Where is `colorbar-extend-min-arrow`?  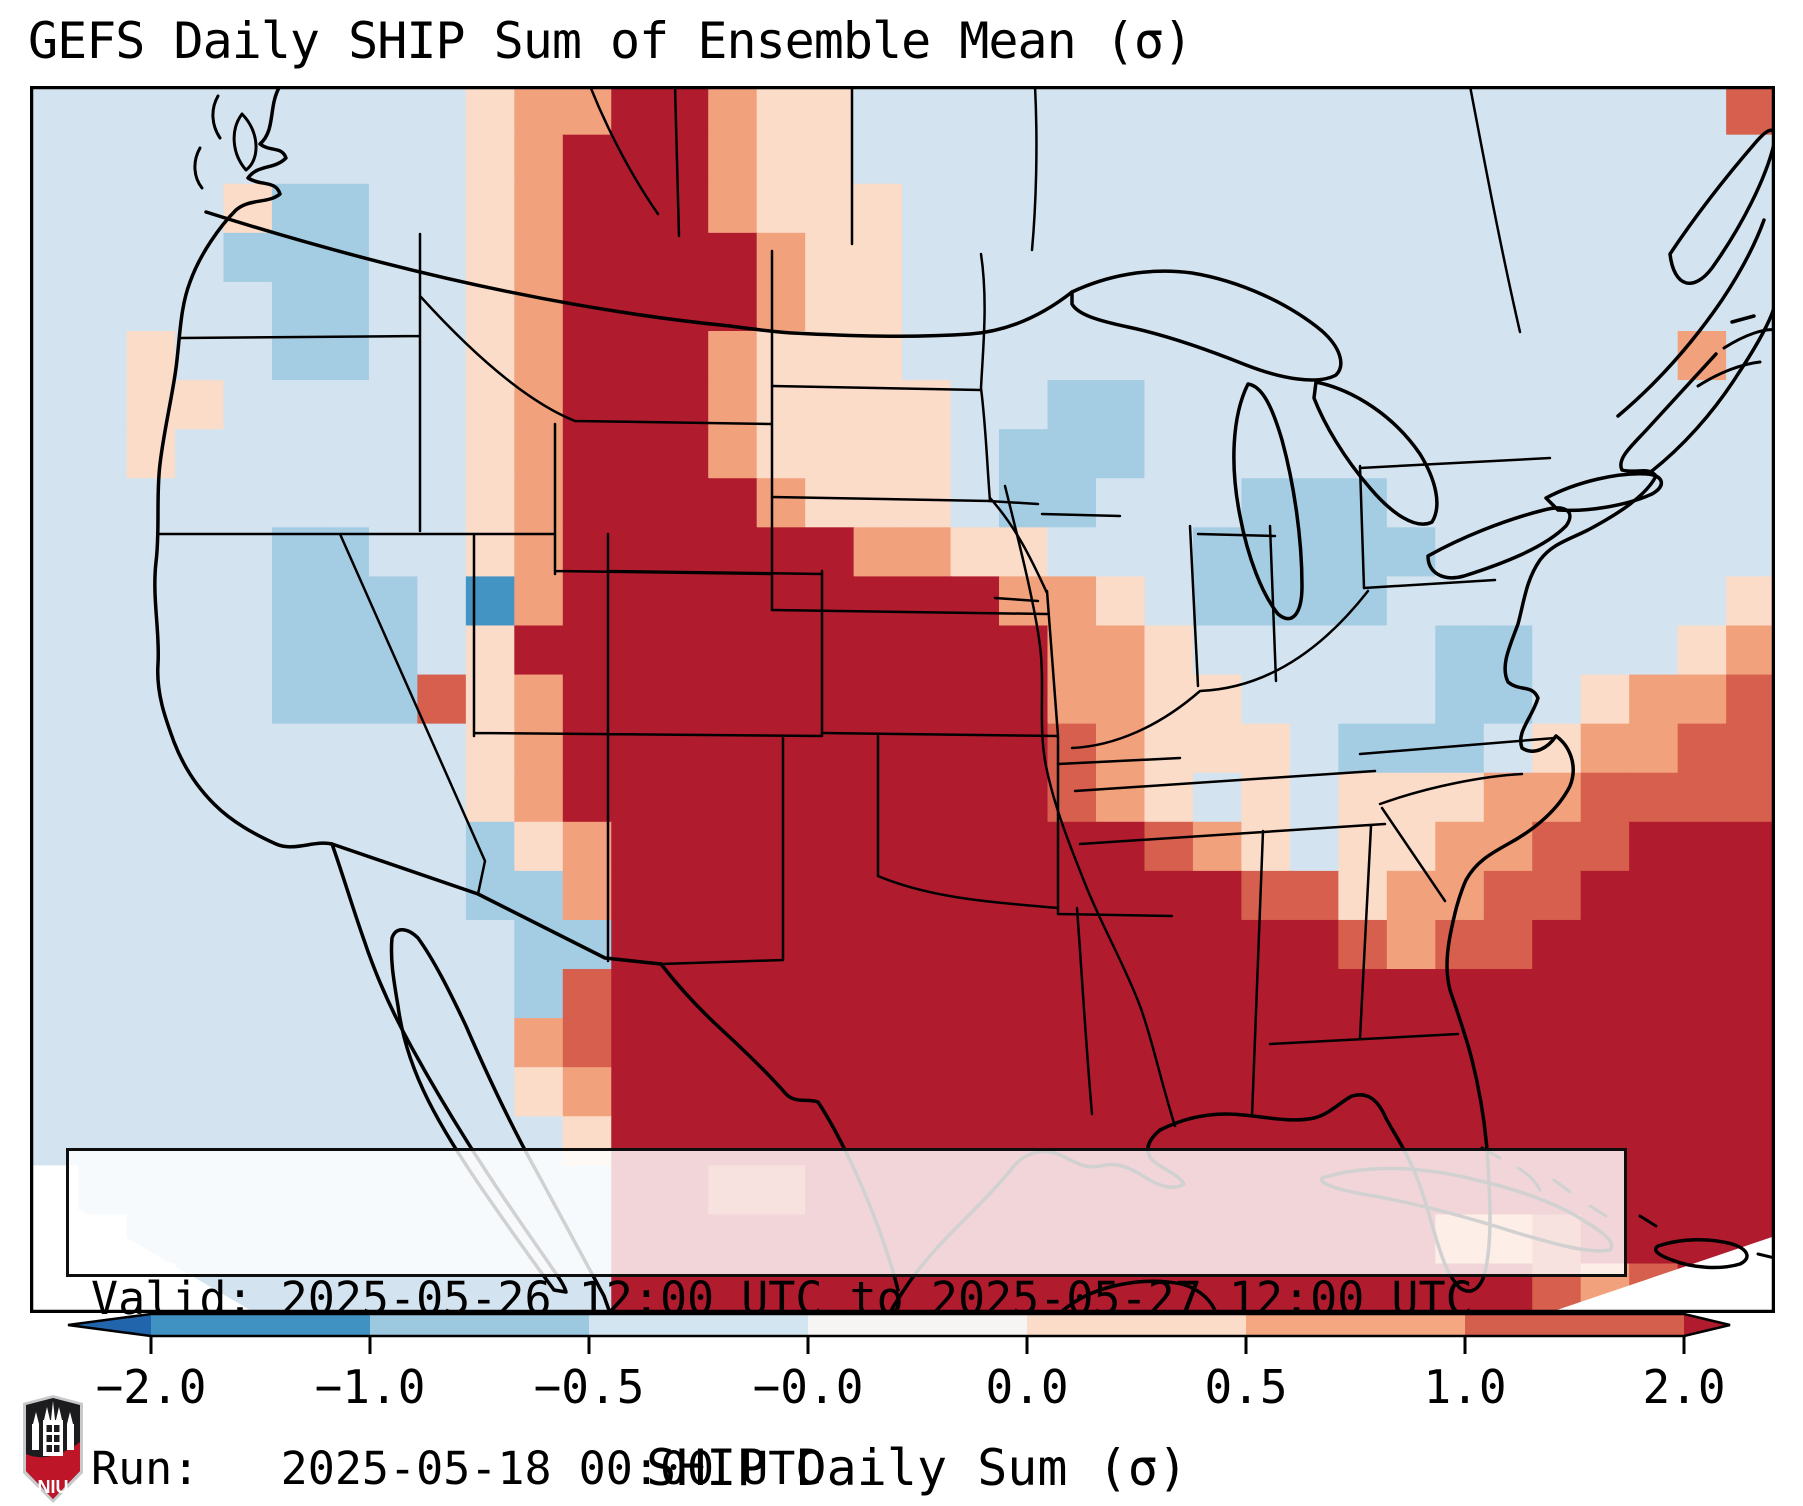 colorbar-extend-min-arrow is located at coordinates (109, 1325).